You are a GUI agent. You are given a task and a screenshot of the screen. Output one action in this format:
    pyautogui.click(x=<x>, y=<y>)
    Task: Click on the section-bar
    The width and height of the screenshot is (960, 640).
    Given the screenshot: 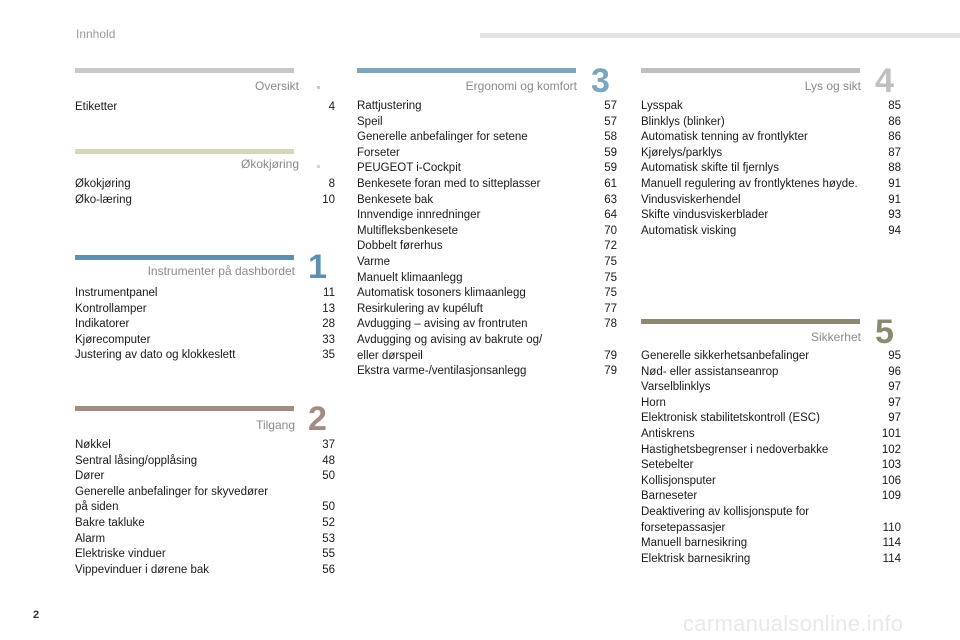 What is the action you would take?
    pyautogui.click(x=184, y=257)
    